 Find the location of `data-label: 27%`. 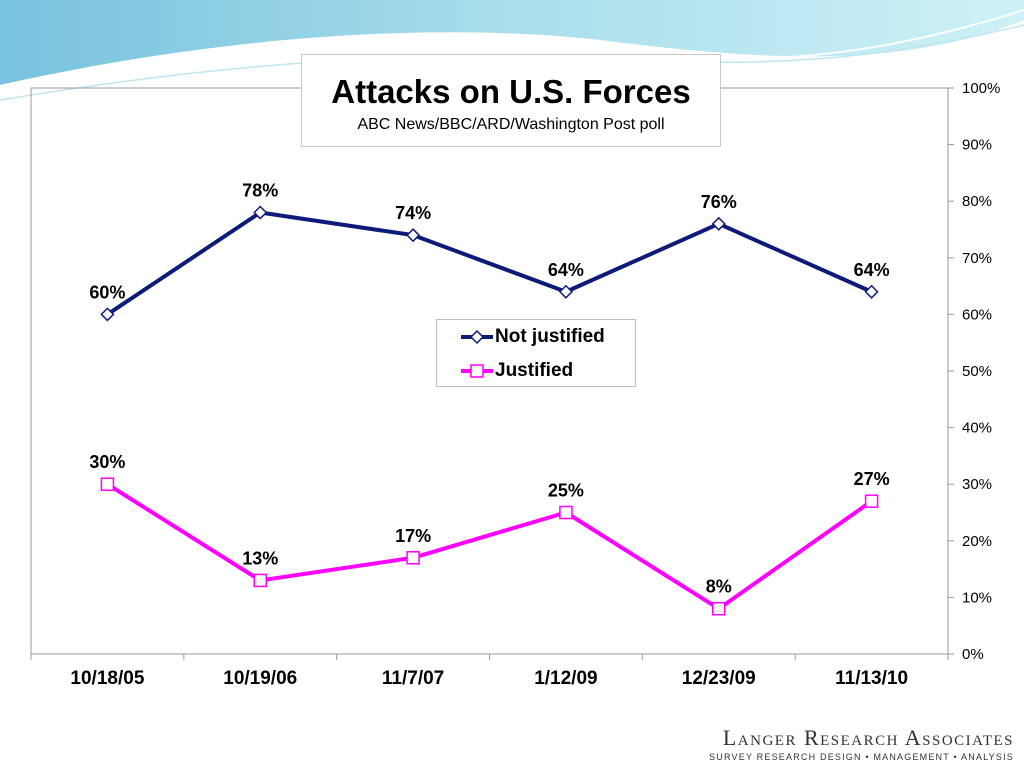

data-label: 27% is located at coordinates (872, 479).